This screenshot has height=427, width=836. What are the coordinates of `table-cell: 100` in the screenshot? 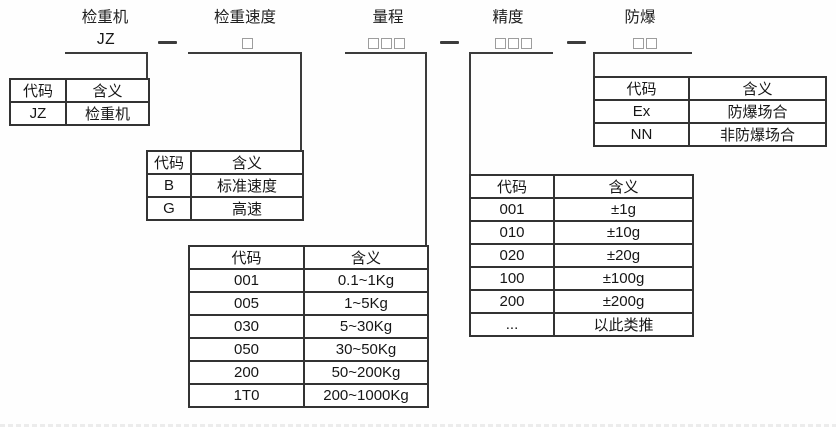 It's located at (512, 278).